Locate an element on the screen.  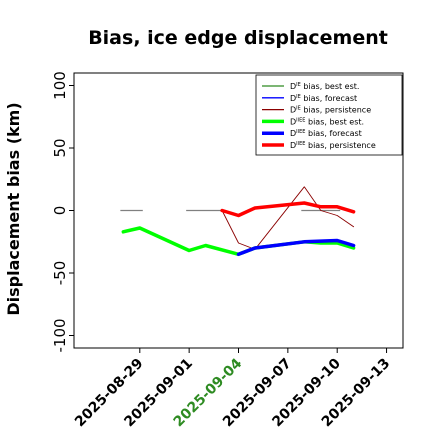
y-tick-label: 0 is located at coordinates (60, 211).